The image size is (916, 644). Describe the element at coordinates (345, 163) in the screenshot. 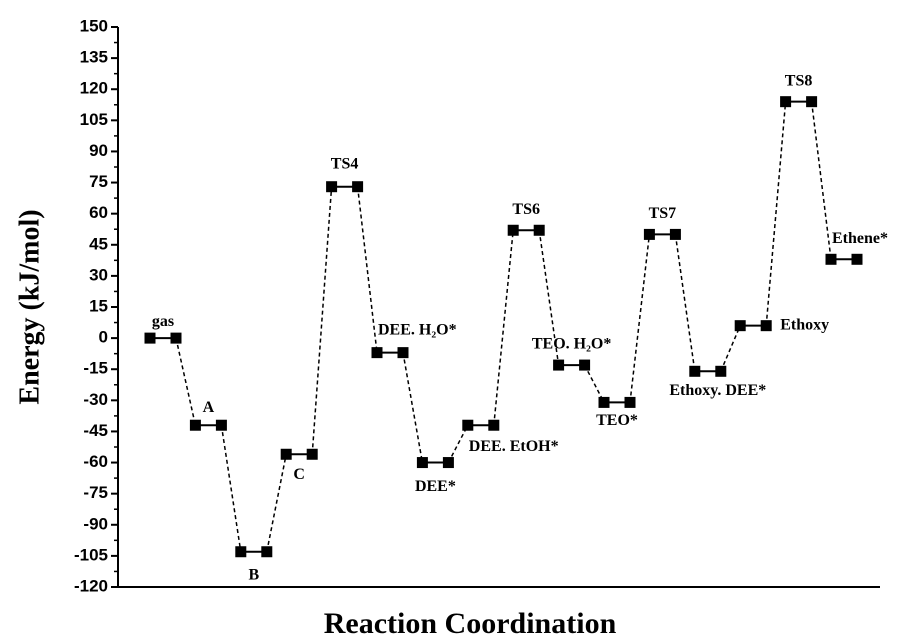

I see `state-label: TS4` at that location.